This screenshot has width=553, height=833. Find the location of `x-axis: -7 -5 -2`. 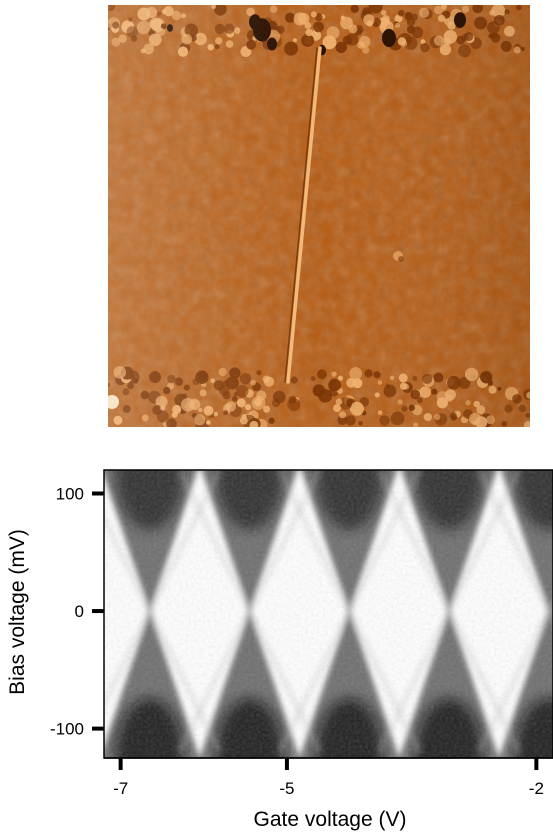

x-axis: -7 -5 -2 is located at coordinates (328, 777).